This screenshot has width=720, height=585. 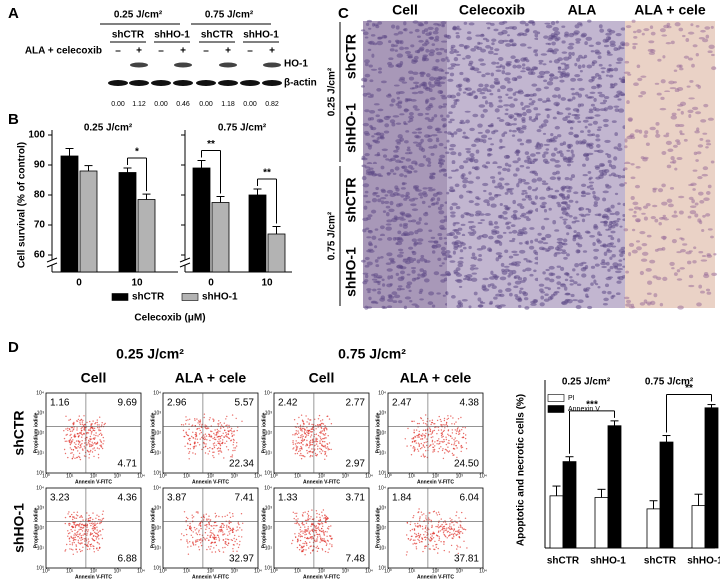 What do you see at coordinates (492, 56) in the screenshot?
I see `micrograph` at bounding box center [492, 56].